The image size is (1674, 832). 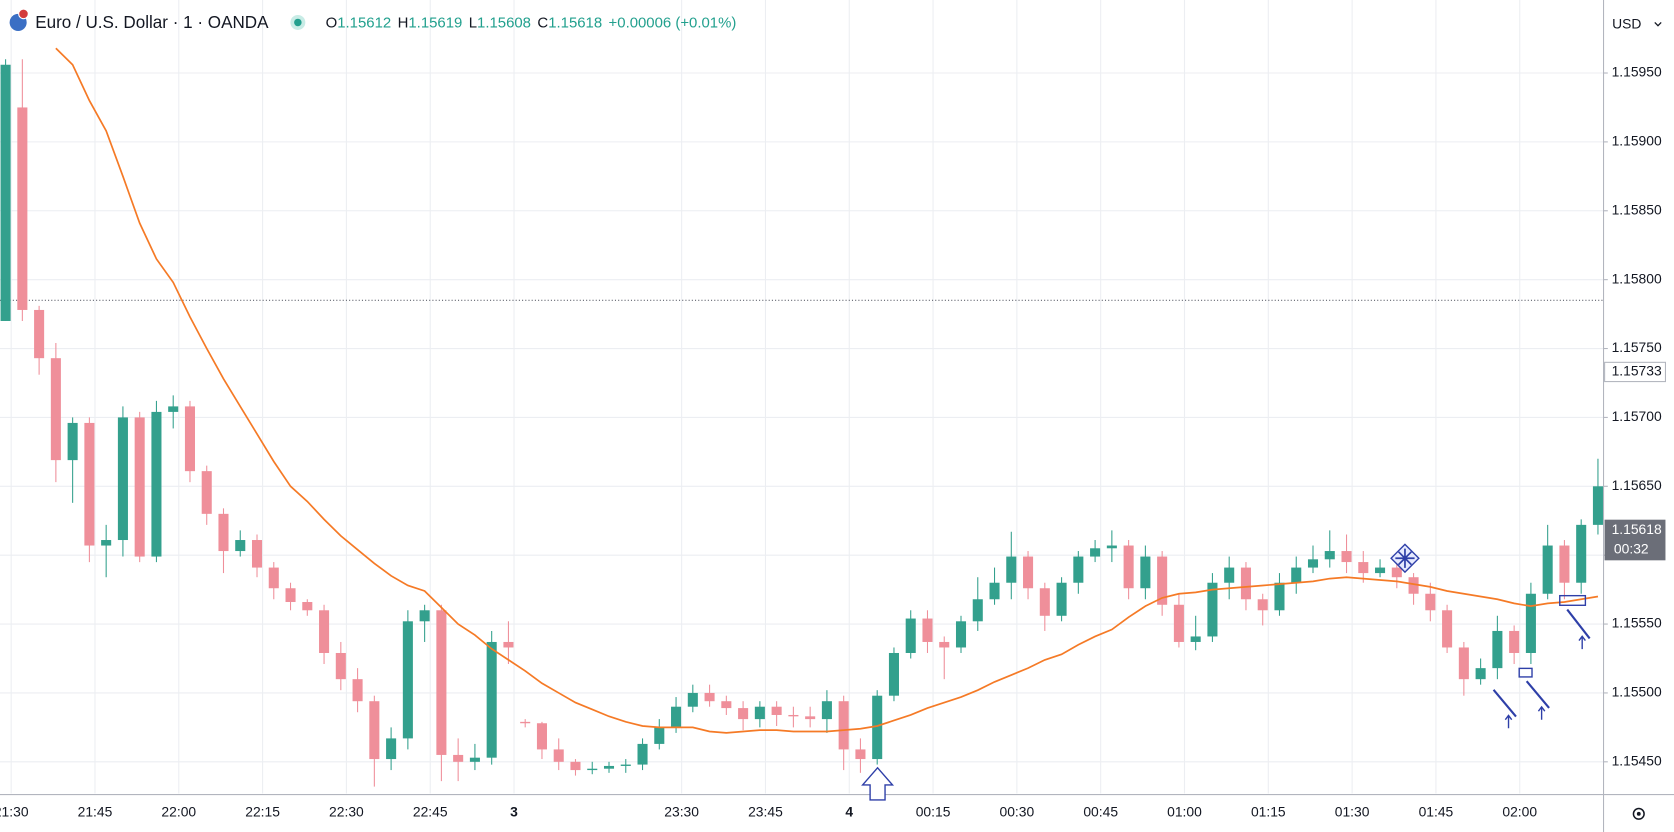 I want to click on y-tick-label: 1.15700, so click(x=1637, y=416).